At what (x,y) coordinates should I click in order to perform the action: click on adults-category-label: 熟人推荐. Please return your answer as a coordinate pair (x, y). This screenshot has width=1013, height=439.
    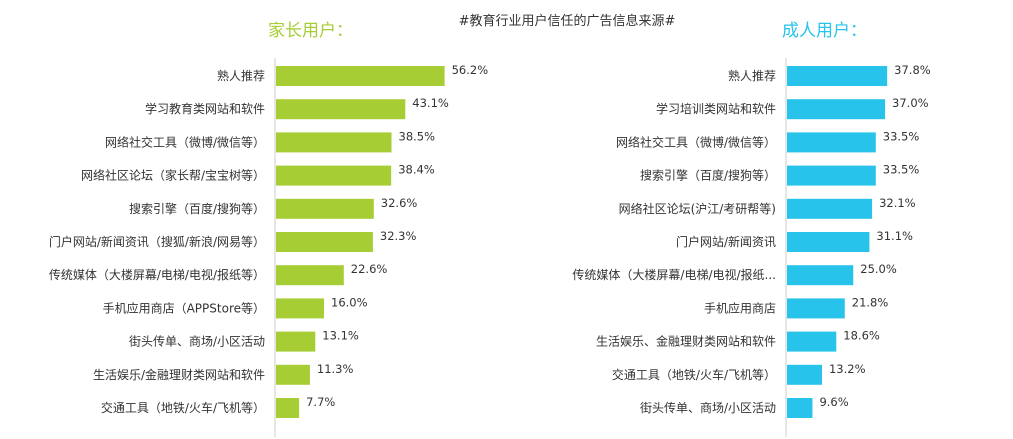
    Looking at the image, I should click on (752, 75).